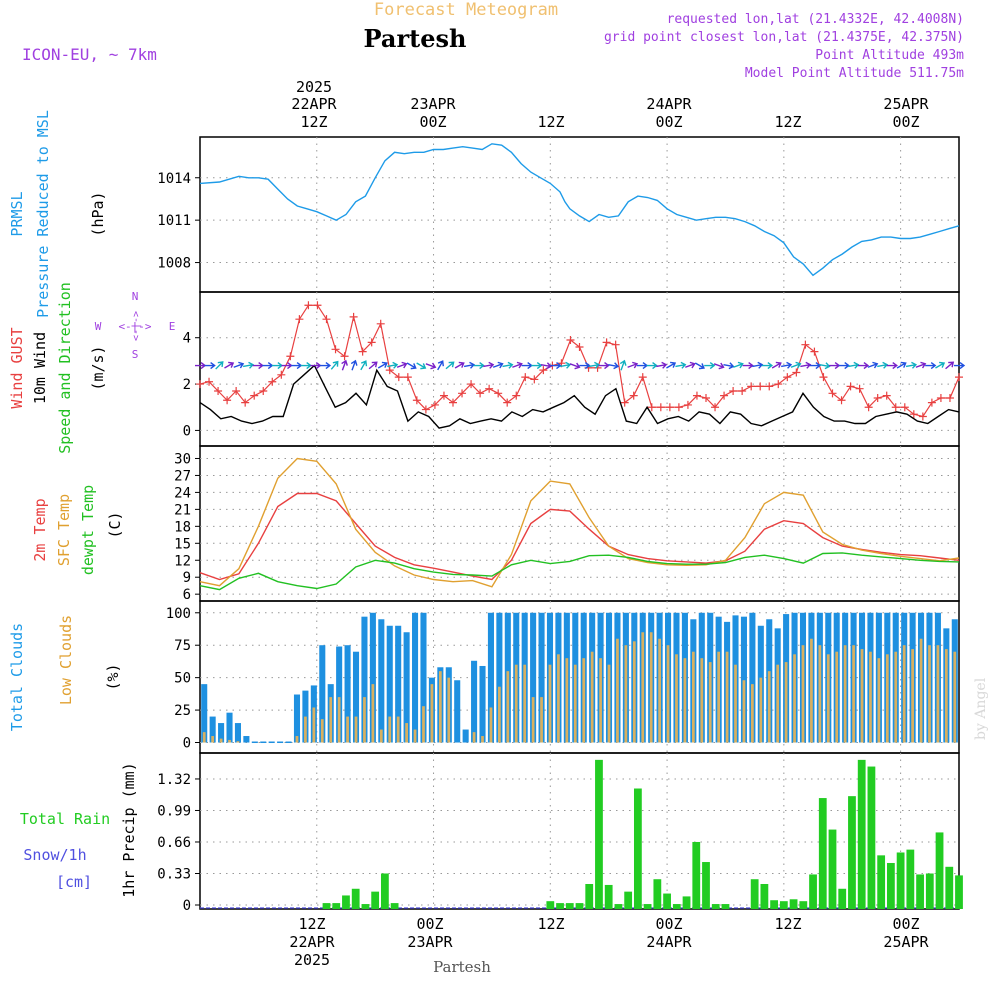 The height and width of the screenshot is (1000, 1000). What do you see at coordinates (98, 326) in the screenshot?
I see `compass-w: W` at bounding box center [98, 326].